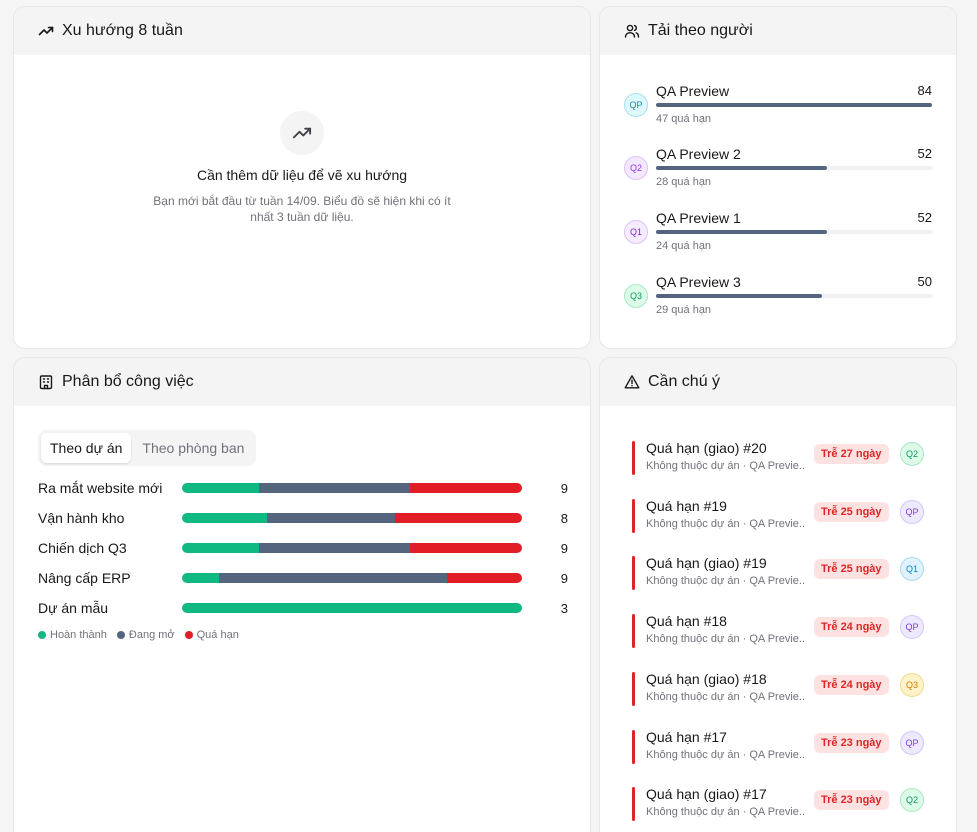 This screenshot has width=977, height=832. I want to click on person-name: QA Preview 3, so click(698, 282).